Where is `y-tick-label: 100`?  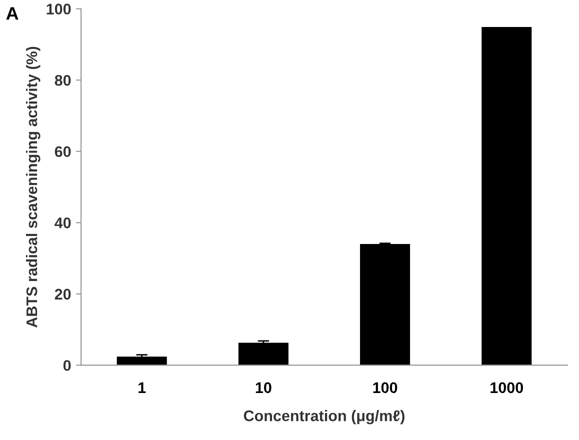
y-tick-label: 100 is located at coordinates (58, 9).